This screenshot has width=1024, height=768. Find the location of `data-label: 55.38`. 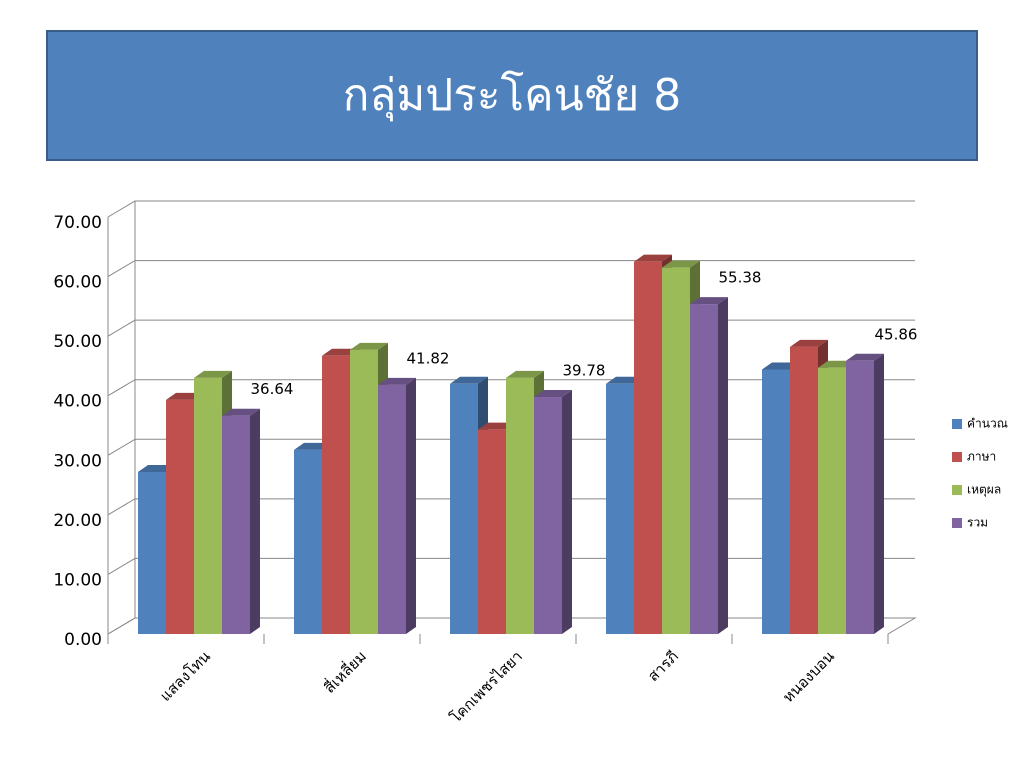

data-label: 55.38 is located at coordinates (740, 278).